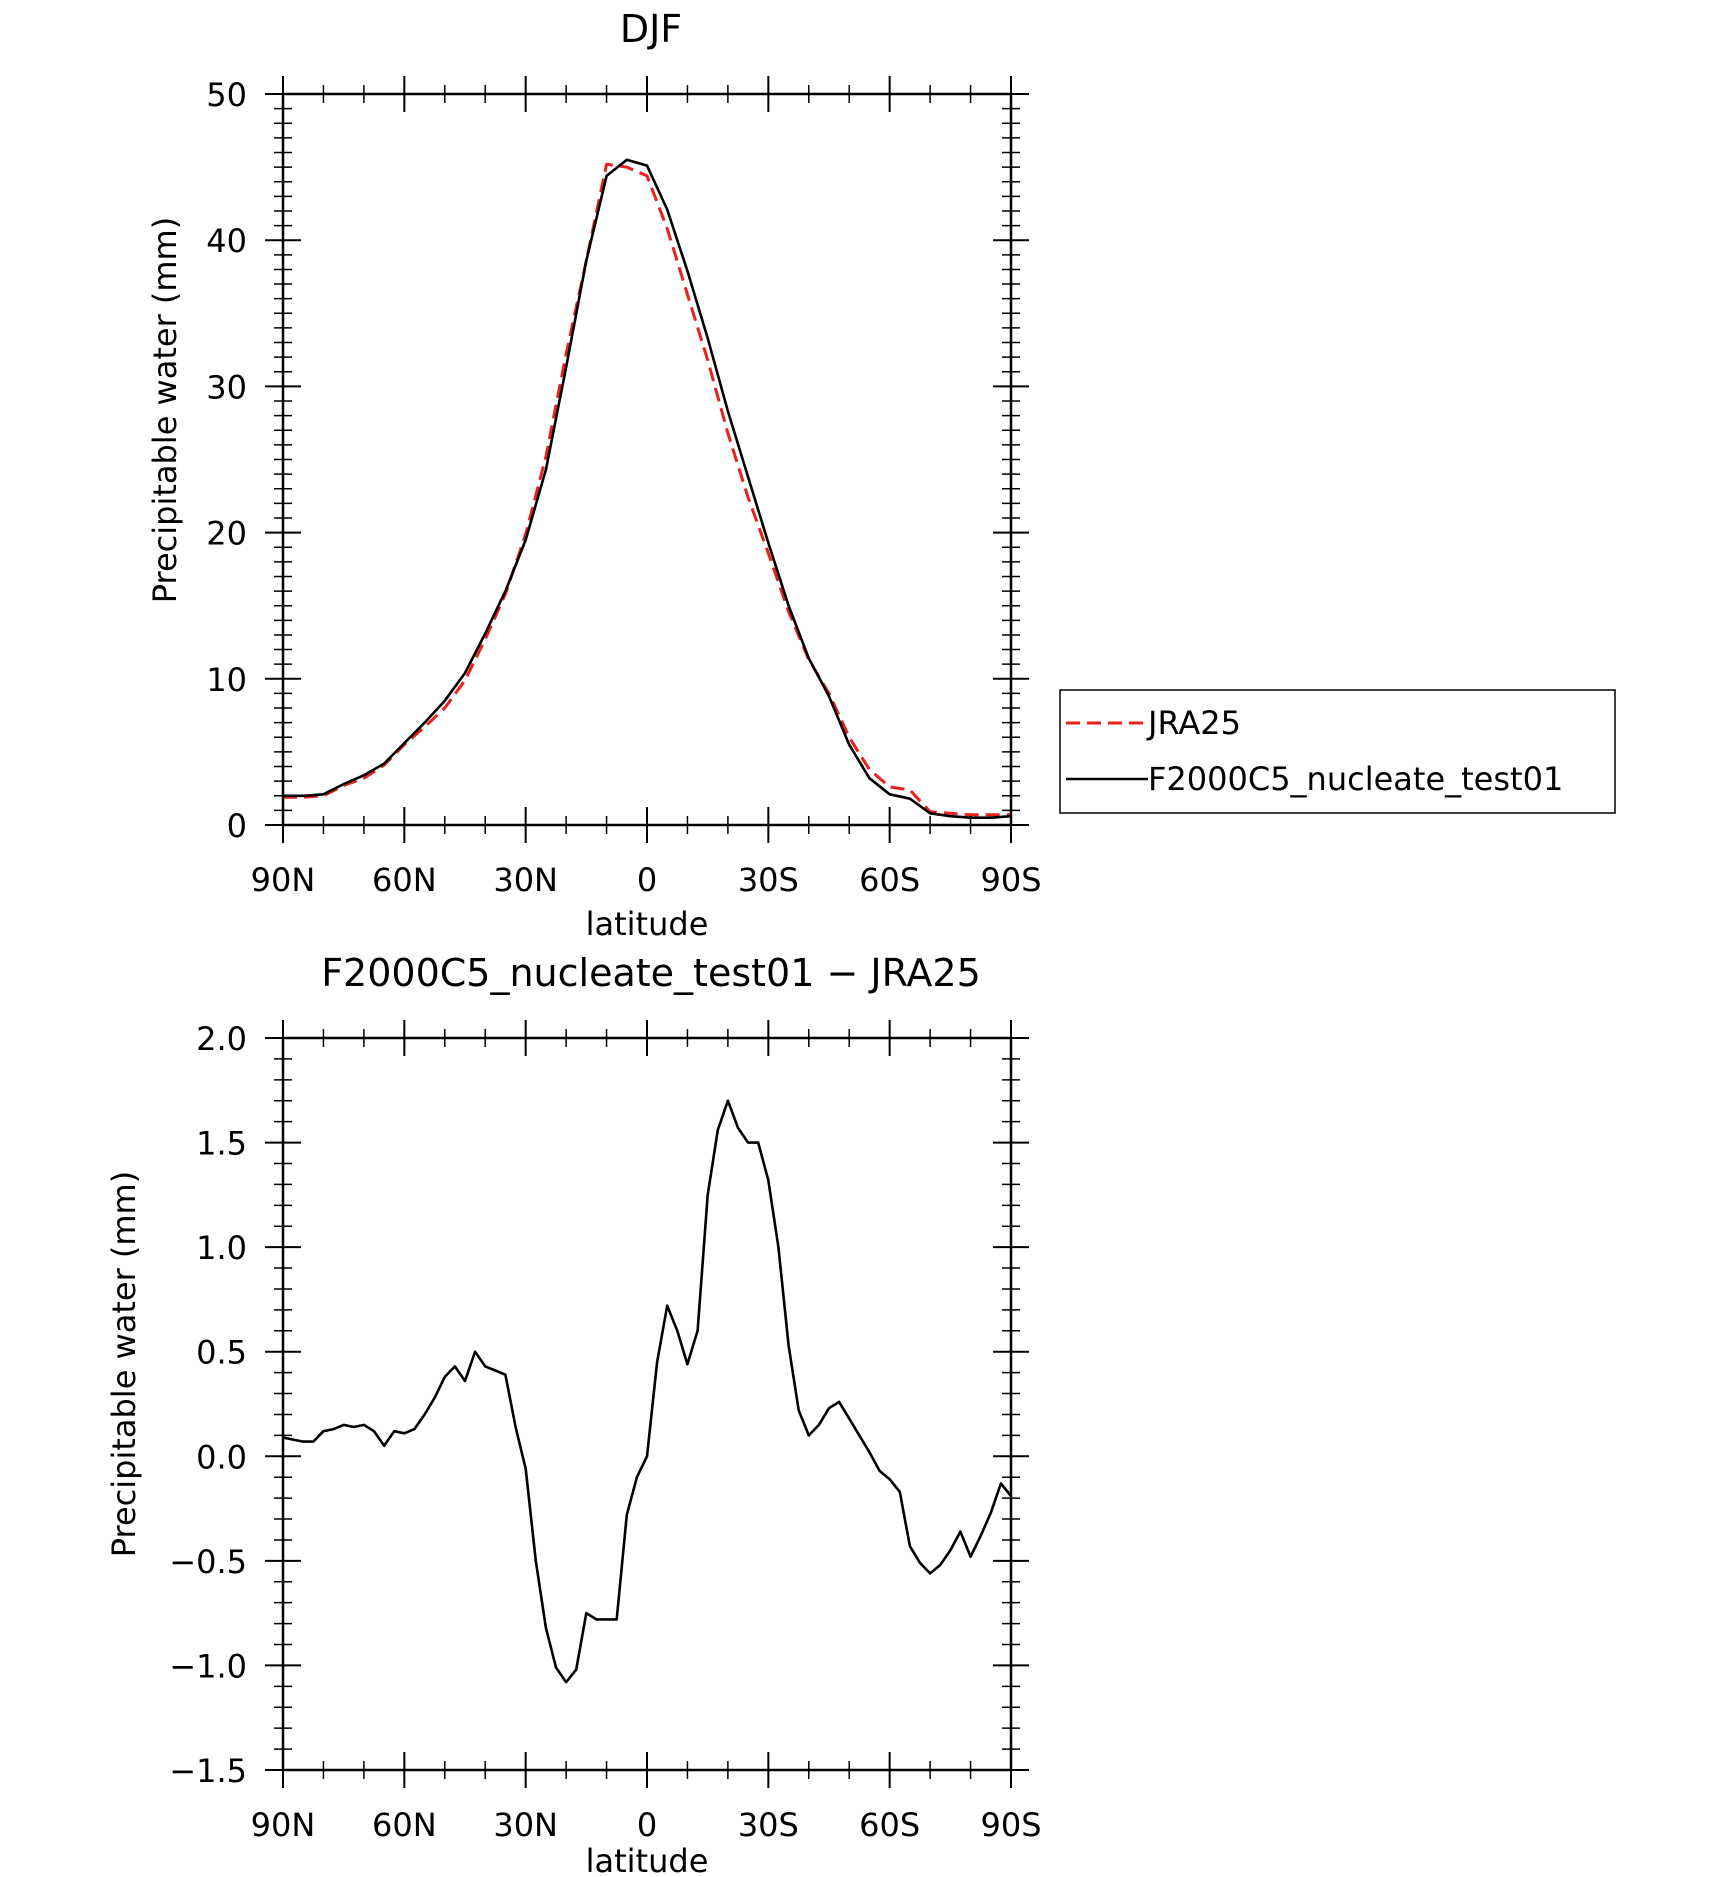 The width and height of the screenshot is (1710, 1877). Describe the element at coordinates (221, 1248) in the screenshot. I see `y-tick-label: 1.0` at that location.